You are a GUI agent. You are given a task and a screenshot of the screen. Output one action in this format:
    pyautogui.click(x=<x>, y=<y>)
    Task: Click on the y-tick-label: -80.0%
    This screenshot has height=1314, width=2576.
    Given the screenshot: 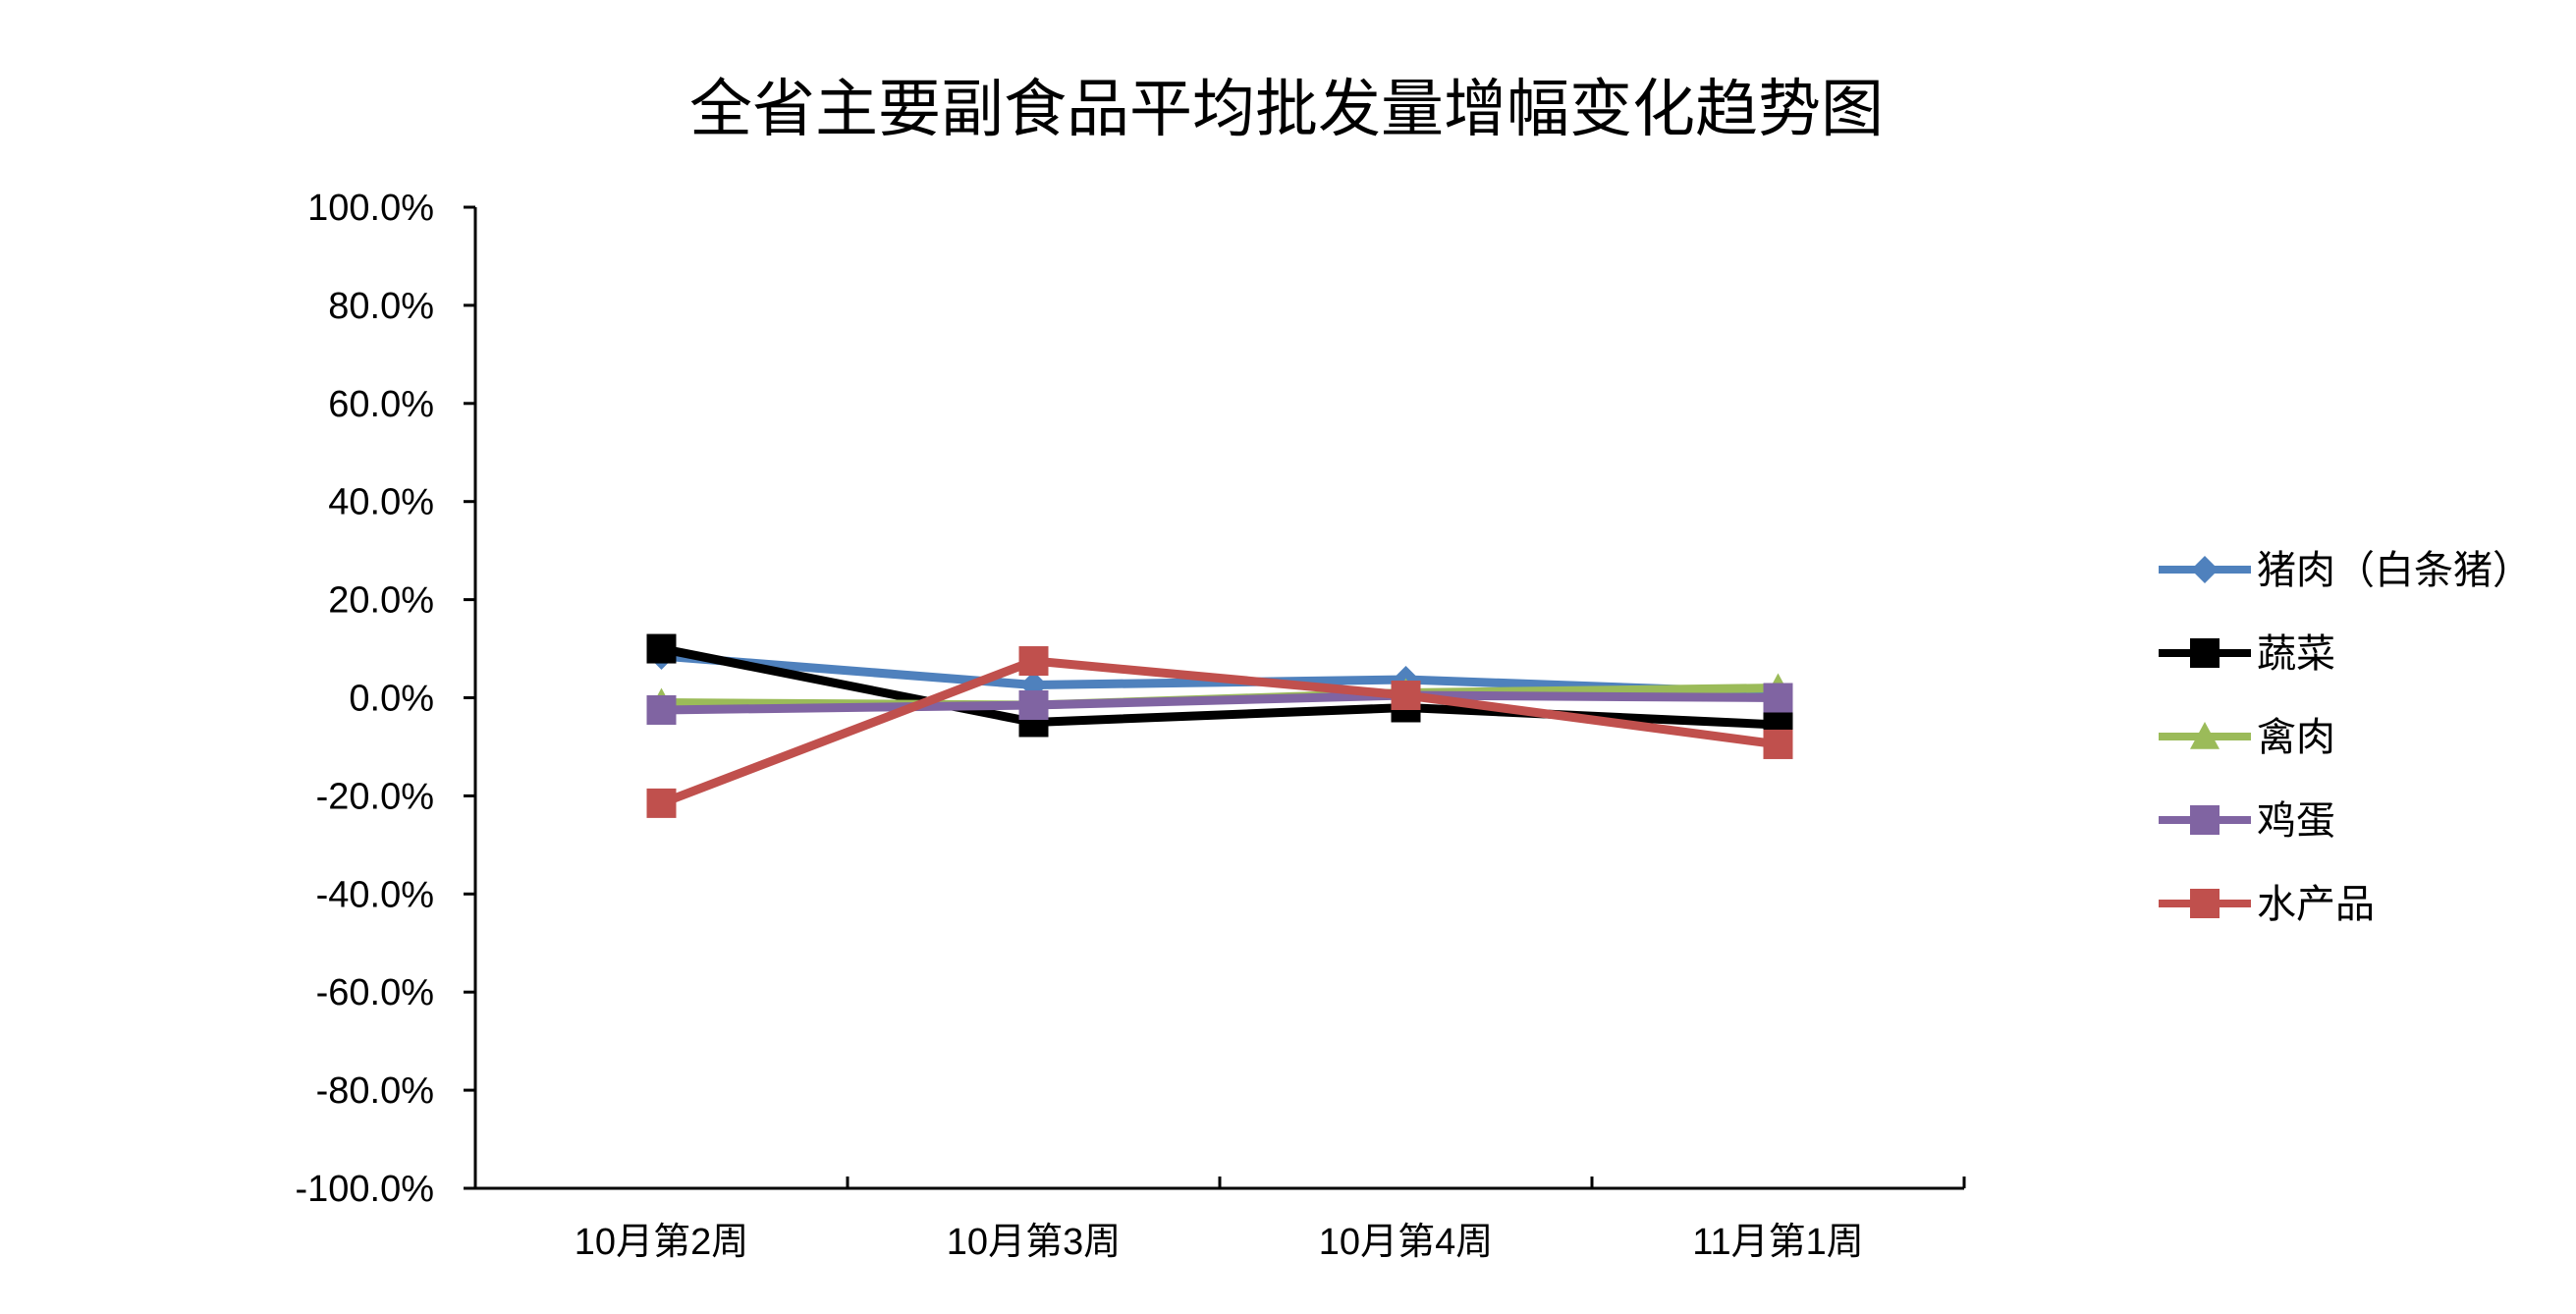 What is the action you would take?
    pyautogui.click(x=375, y=1091)
    